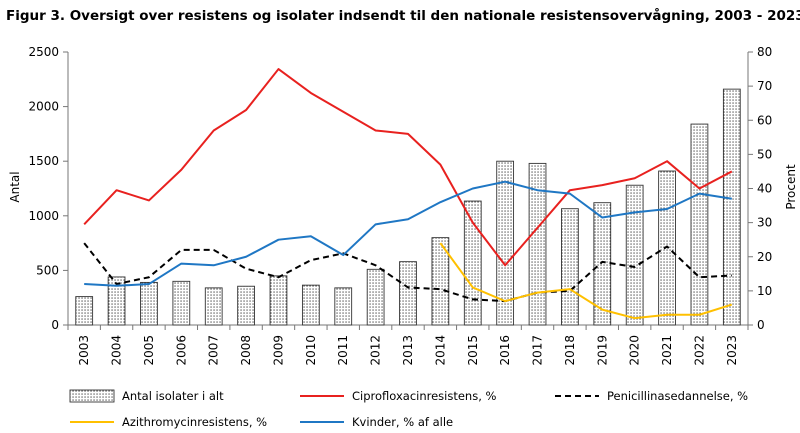 The width and height of the screenshot is (800, 433). What do you see at coordinates (764, 52) in the screenshot?
I see `y-tick-label-right: 80` at bounding box center [764, 52].